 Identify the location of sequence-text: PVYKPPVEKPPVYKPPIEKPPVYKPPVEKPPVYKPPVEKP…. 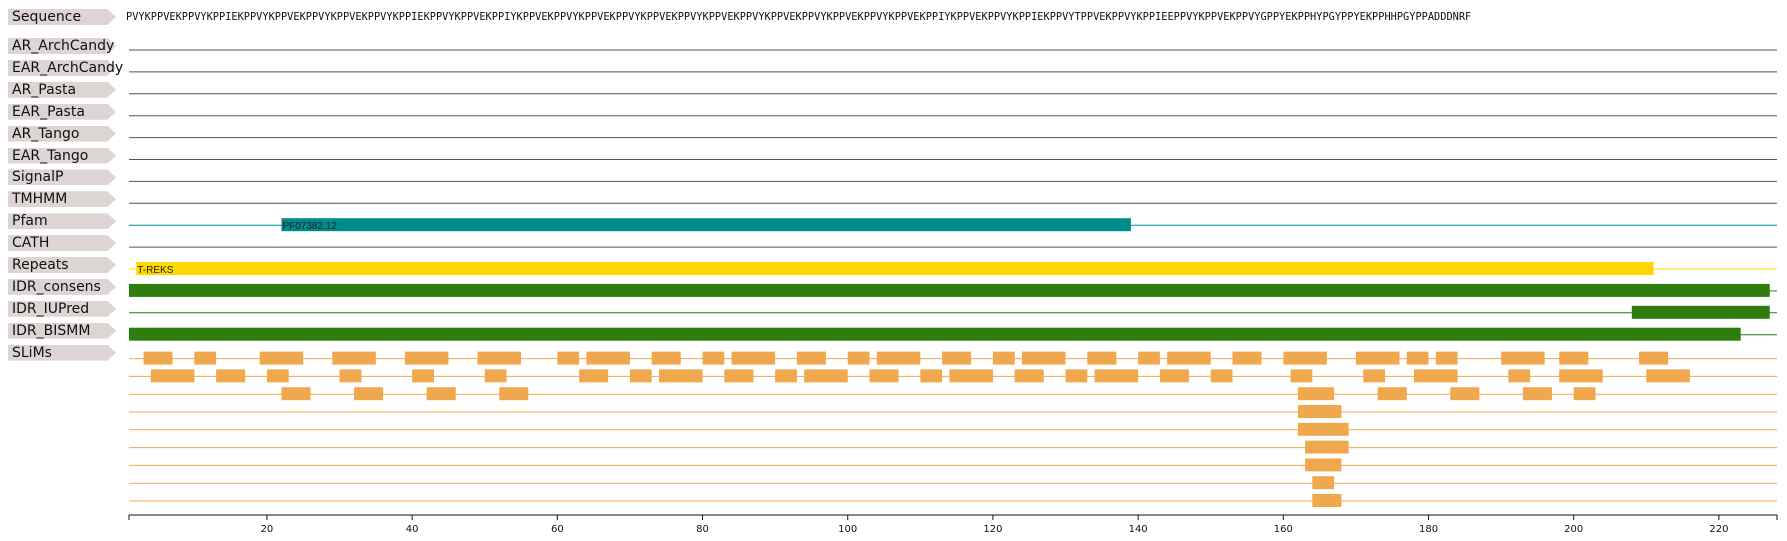
(799, 17).